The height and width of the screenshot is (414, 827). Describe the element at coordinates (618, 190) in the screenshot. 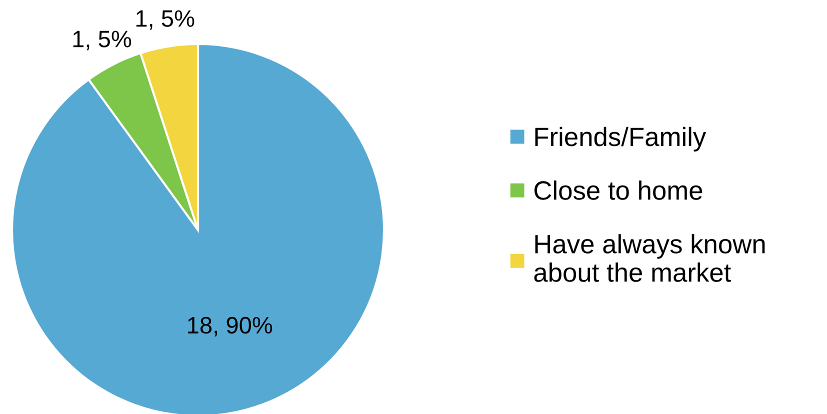

I see `legend-label: Close to home` at that location.